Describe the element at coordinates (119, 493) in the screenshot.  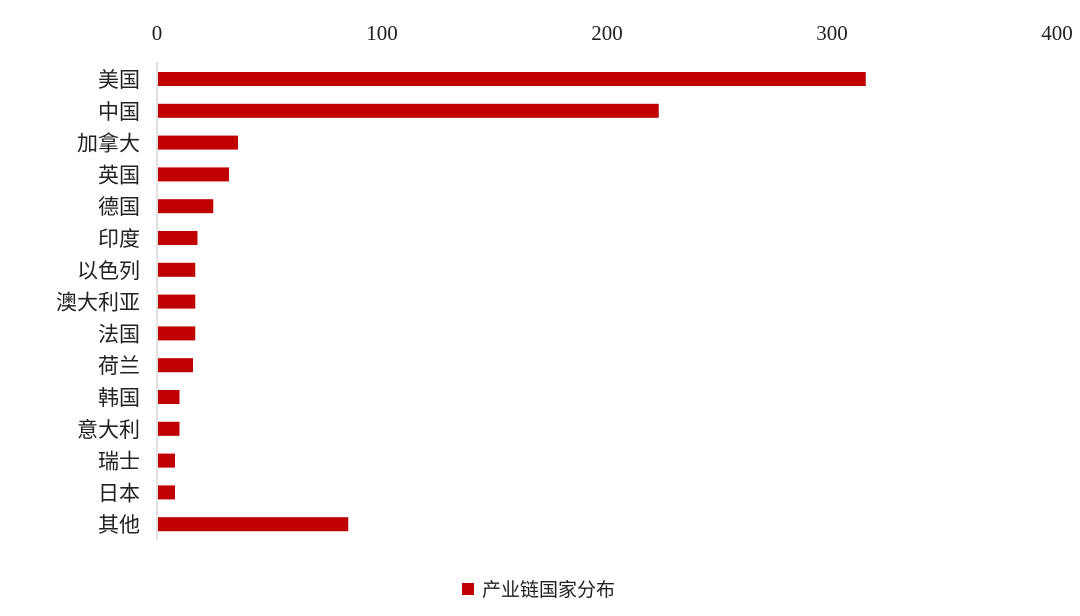
I see `category-label: 日本` at that location.